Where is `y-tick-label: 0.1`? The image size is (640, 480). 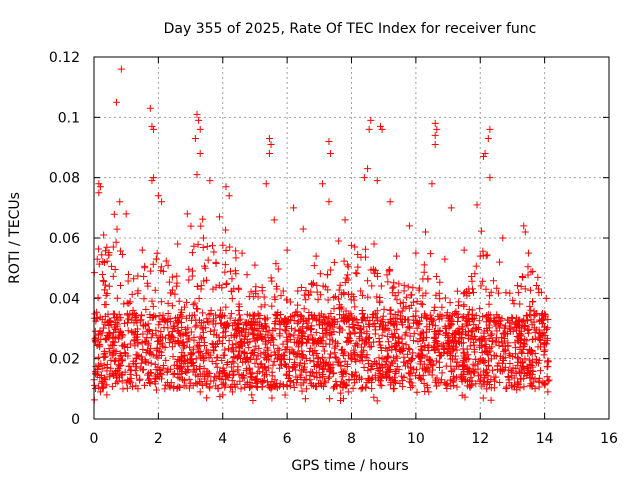 y-tick-label: 0.1 is located at coordinates (69, 118).